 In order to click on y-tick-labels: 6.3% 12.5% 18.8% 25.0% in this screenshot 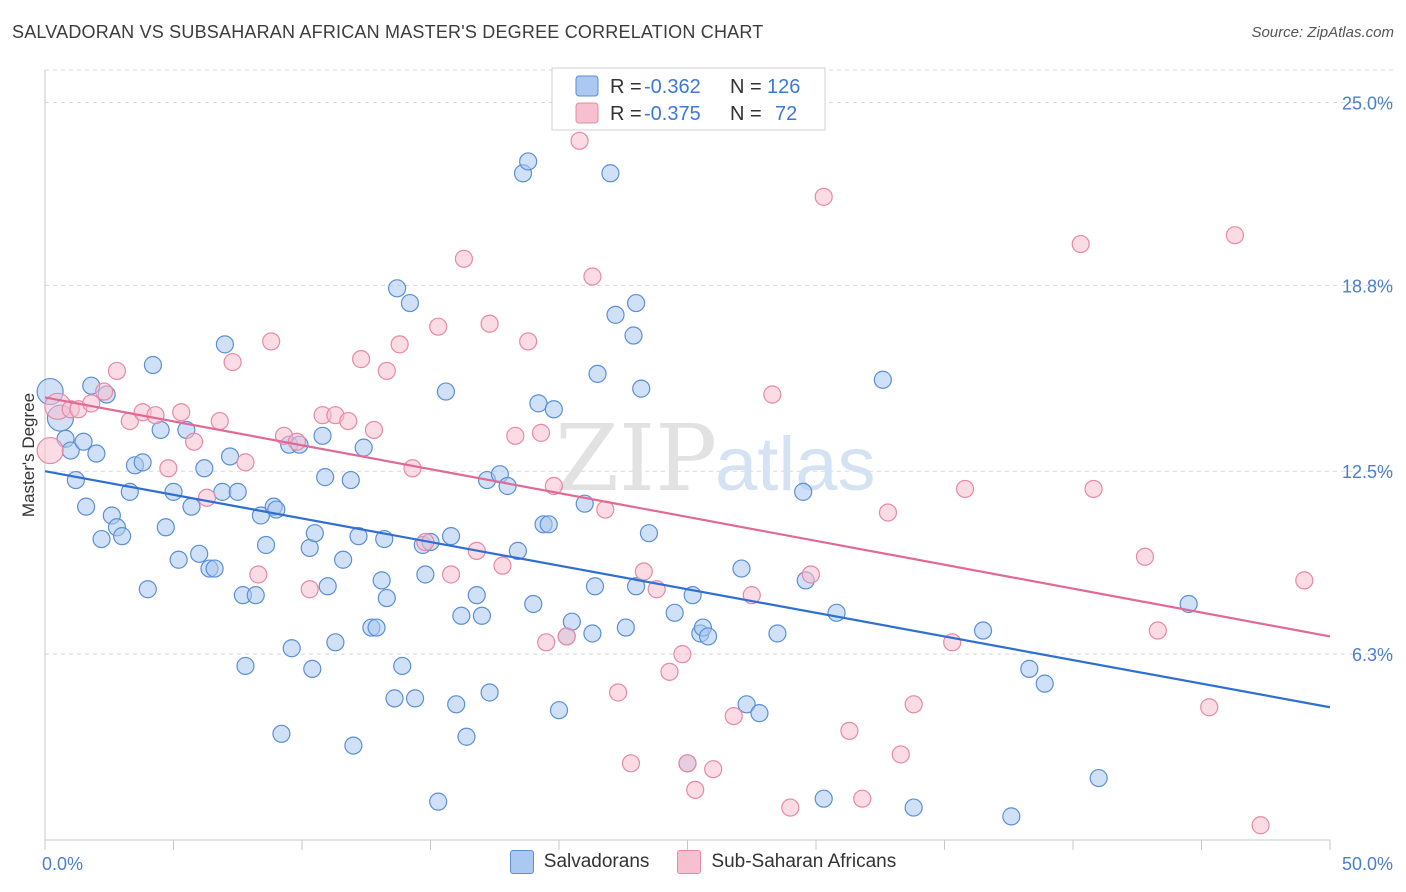, I will do `click(1367, 379)`.